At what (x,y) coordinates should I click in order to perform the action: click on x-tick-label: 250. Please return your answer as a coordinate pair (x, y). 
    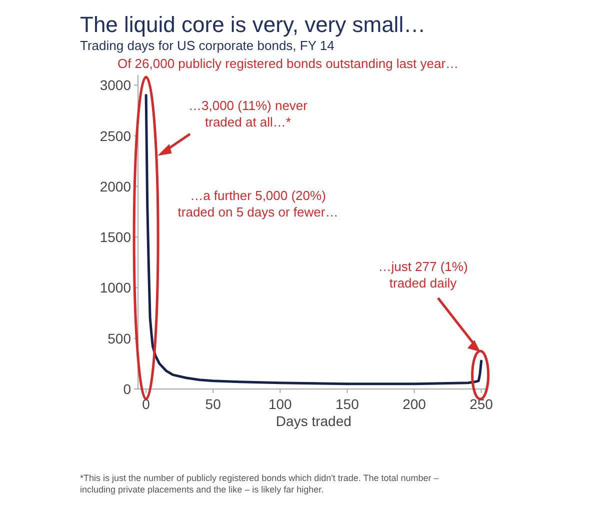
    Looking at the image, I should click on (482, 404).